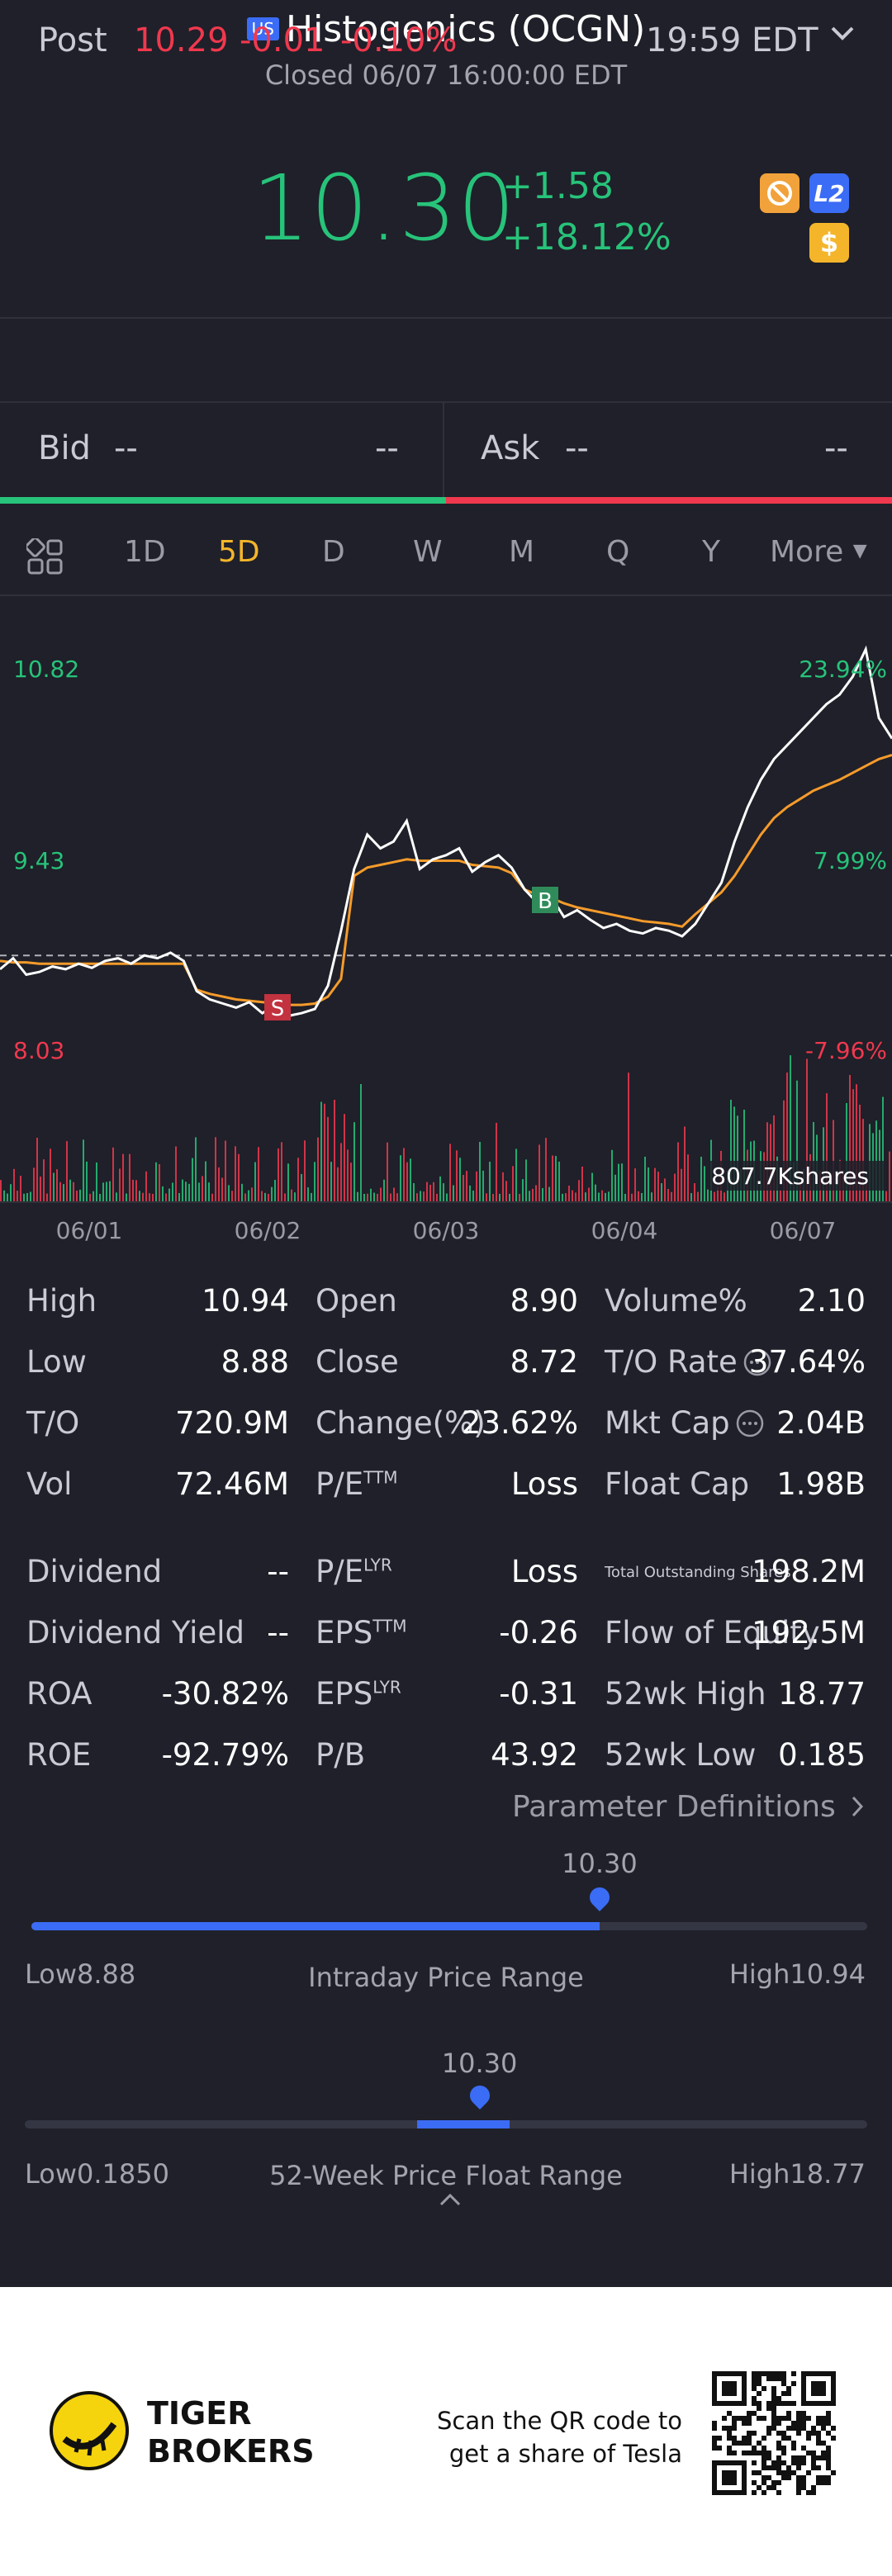 The height and width of the screenshot is (2576, 892). What do you see at coordinates (255, 1362) in the screenshot?
I see `stat-value: 8.88` at bounding box center [255, 1362].